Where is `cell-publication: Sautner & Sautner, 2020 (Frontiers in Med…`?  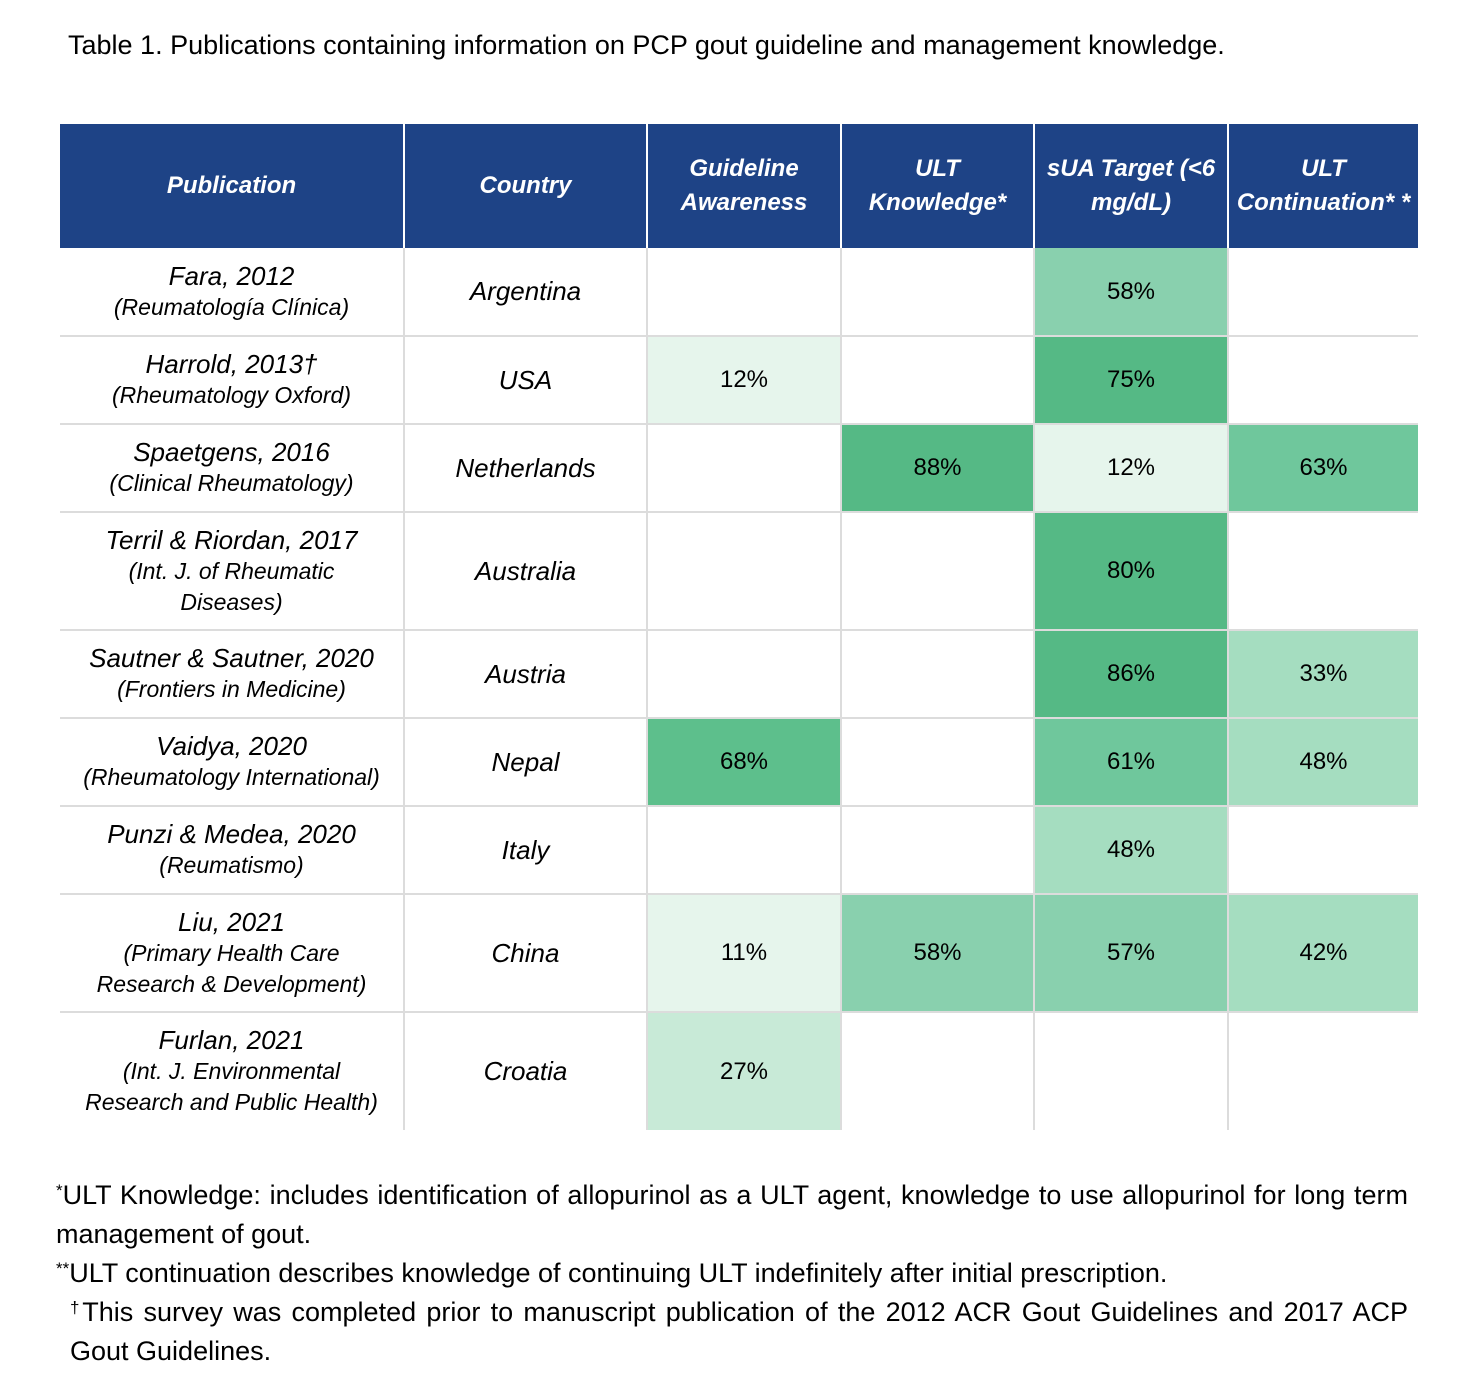 cell-publication: Sautner & Sautner, 2020 (Frontiers in Med… is located at coordinates (232, 674).